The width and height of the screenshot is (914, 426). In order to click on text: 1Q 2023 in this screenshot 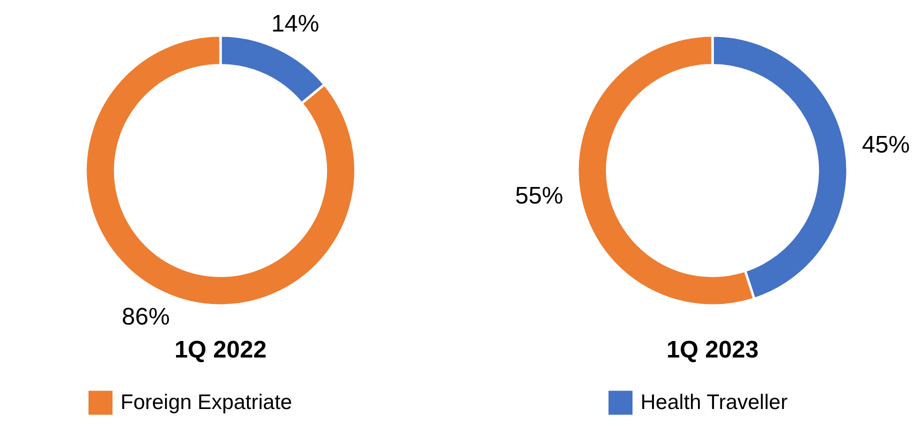, I will do `click(712, 350)`.